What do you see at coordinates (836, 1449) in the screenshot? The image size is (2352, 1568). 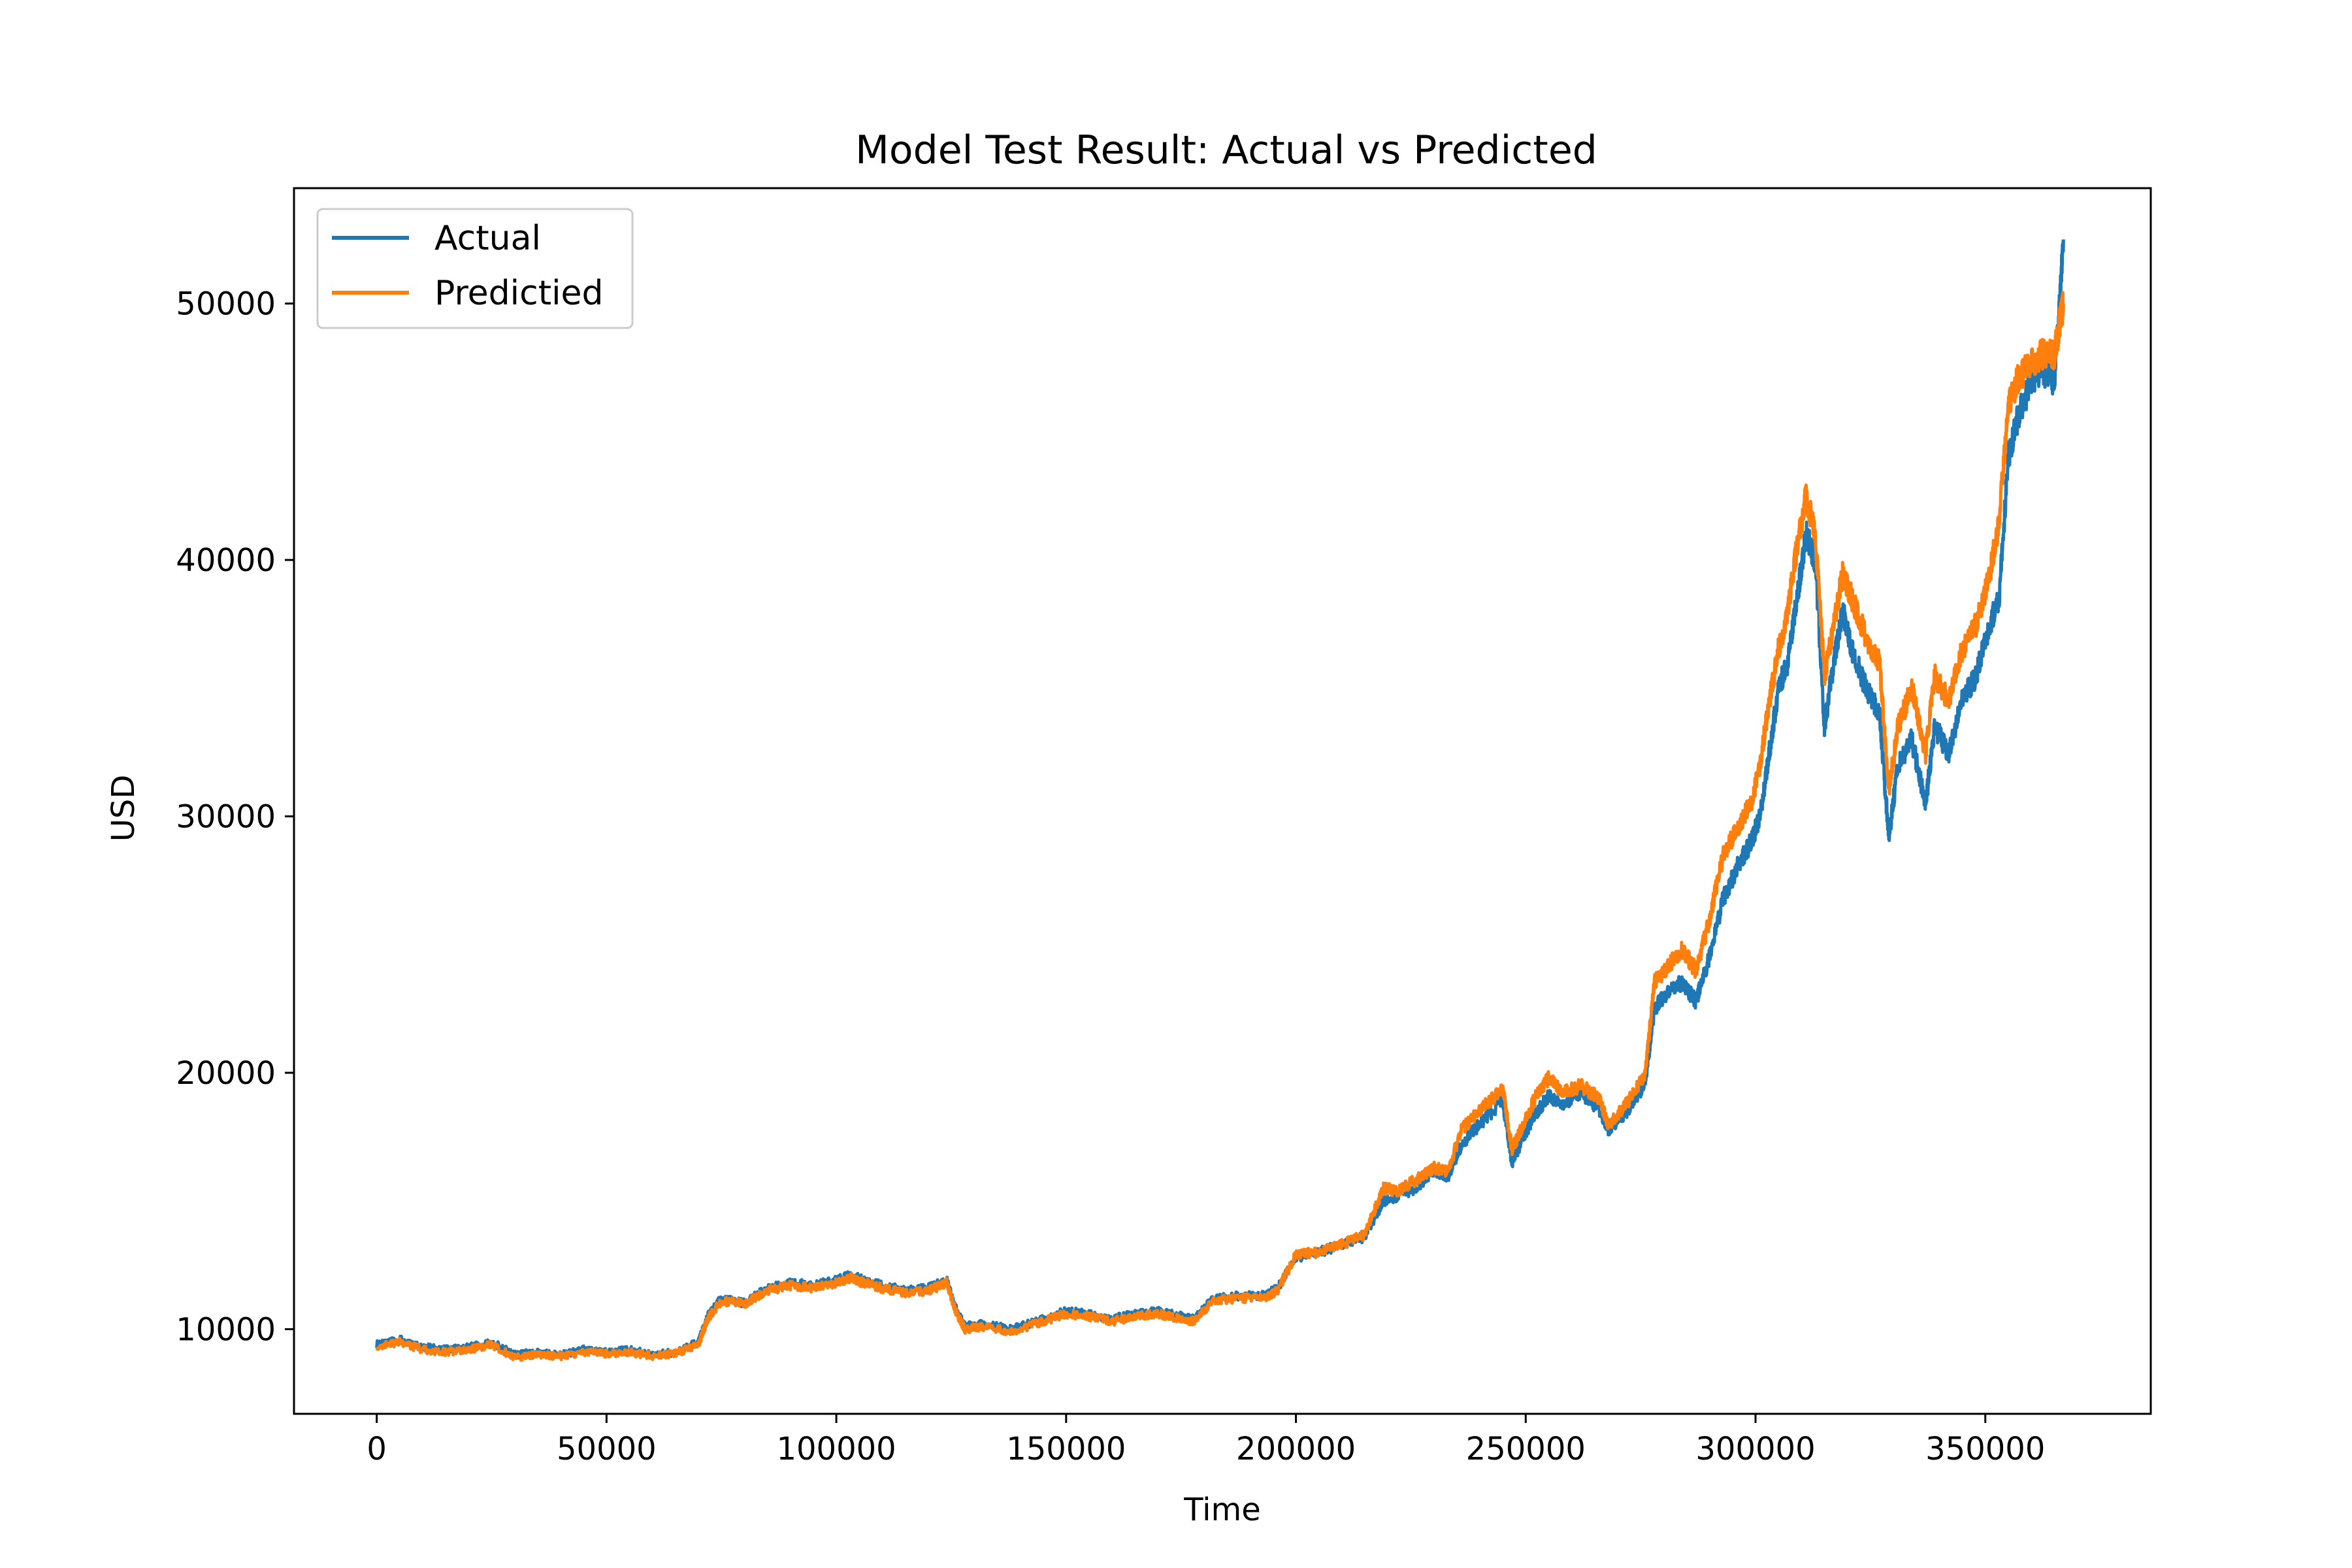 I see `x-tick-label: 100000` at bounding box center [836, 1449].